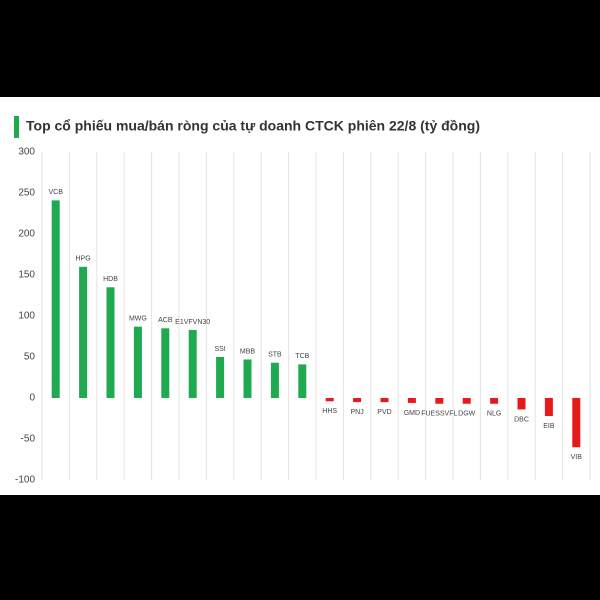 Image resolution: width=600 pixels, height=600 pixels. I want to click on y-tick-label: 0, so click(32, 398).